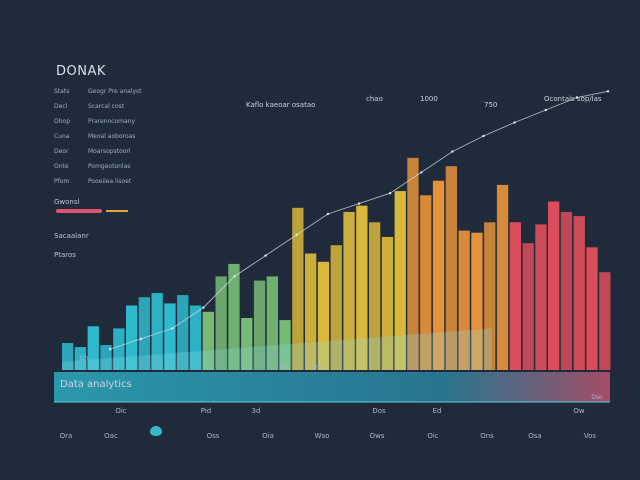 This screenshot has width=640, height=480. What do you see at coordinates (285, 367) in the screenshot?
I see `mid-label: Ore` at bounding box center [285, 367].